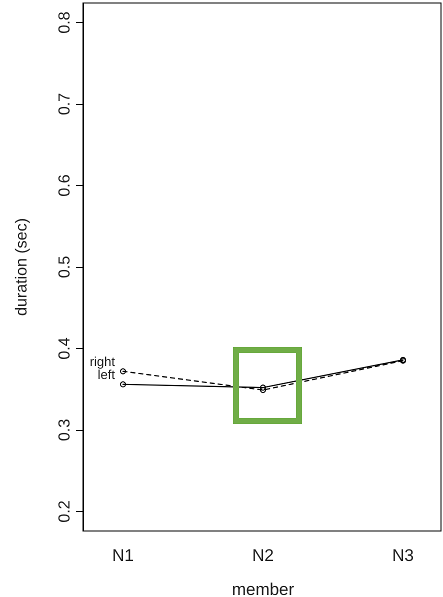 This screenshot has height=597, width=443. What do you see at coordinates (263, 588) in the screenshot?
I see `x-axis-title: member` at bounding box center [263, 588].